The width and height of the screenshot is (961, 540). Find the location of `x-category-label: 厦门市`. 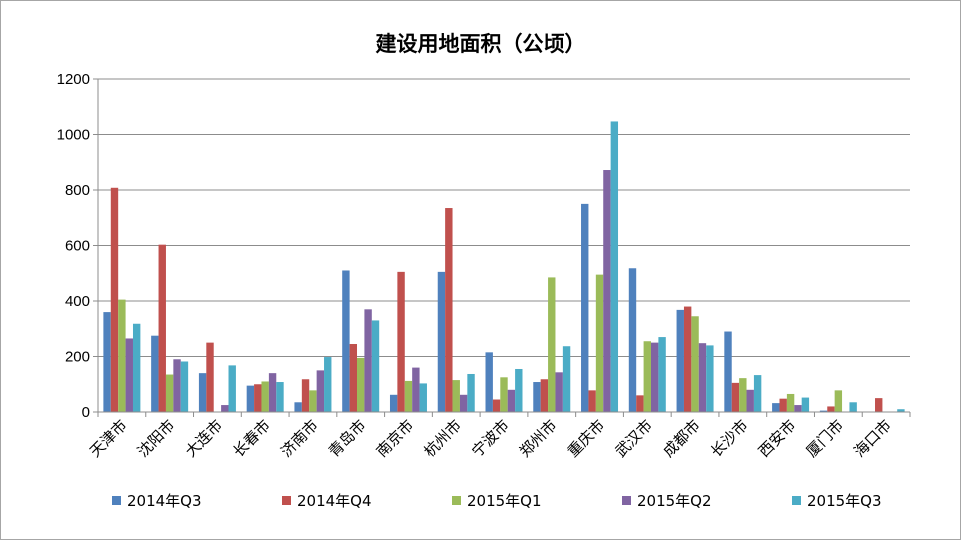

x-category-label: 厦门市 is located at coordinates (825, 438).